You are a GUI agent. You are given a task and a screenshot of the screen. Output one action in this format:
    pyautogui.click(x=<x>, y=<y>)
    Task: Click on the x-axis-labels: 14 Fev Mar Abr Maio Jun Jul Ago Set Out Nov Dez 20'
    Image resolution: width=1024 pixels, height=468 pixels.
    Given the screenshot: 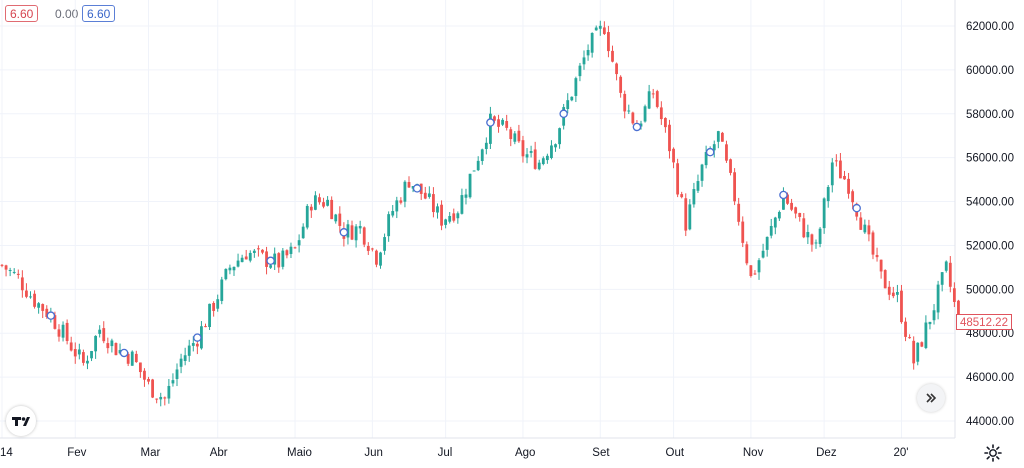 What is the action you would take?
    pyautogui.click(x=454, y=453)
    